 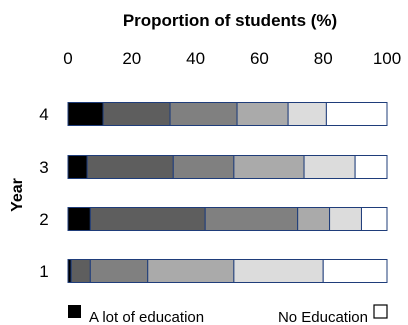 What do you see at coordinates (146, 317) in the screenshot?
I see `legend-label-low: A lot of education` at bounding box center [146, 317].